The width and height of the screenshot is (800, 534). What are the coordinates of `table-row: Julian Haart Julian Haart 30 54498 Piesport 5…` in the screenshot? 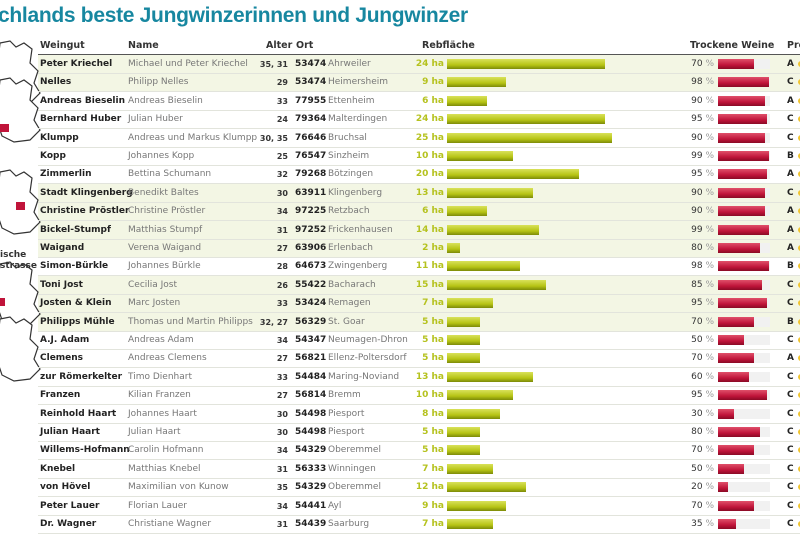 It's located at (419, 432).